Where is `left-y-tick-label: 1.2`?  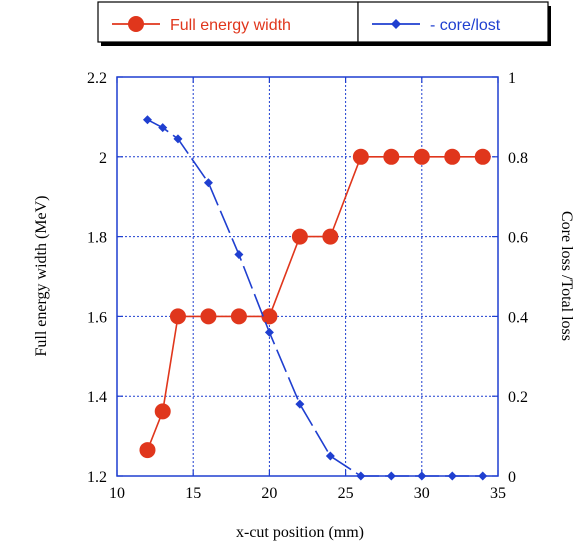 left-y-tick-label: 1.2 is located at coordinates (97, 477).